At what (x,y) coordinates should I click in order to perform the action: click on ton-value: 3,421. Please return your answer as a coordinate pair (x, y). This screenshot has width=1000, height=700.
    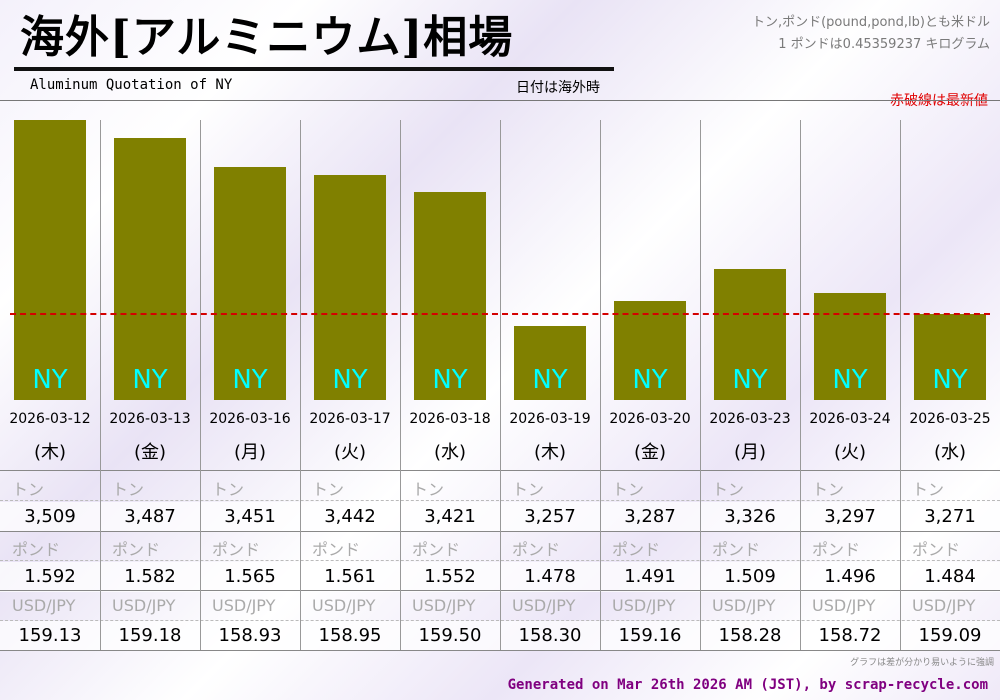
    Looking at the image, I should click on (450, 516).